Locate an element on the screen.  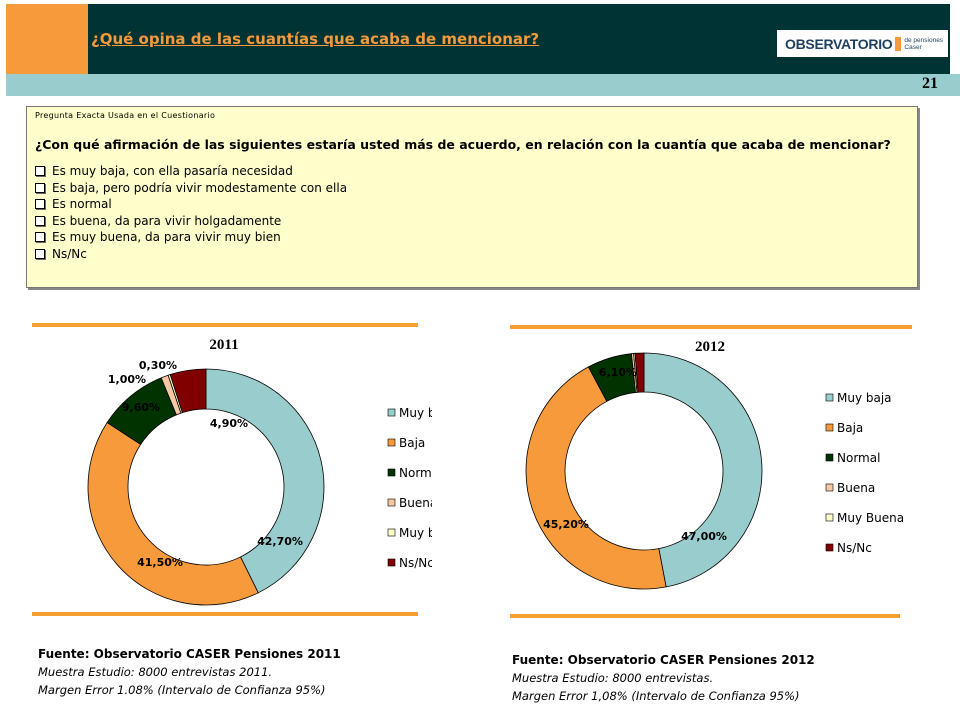
chart-title: 2012 is located at coordinates (710, 347).